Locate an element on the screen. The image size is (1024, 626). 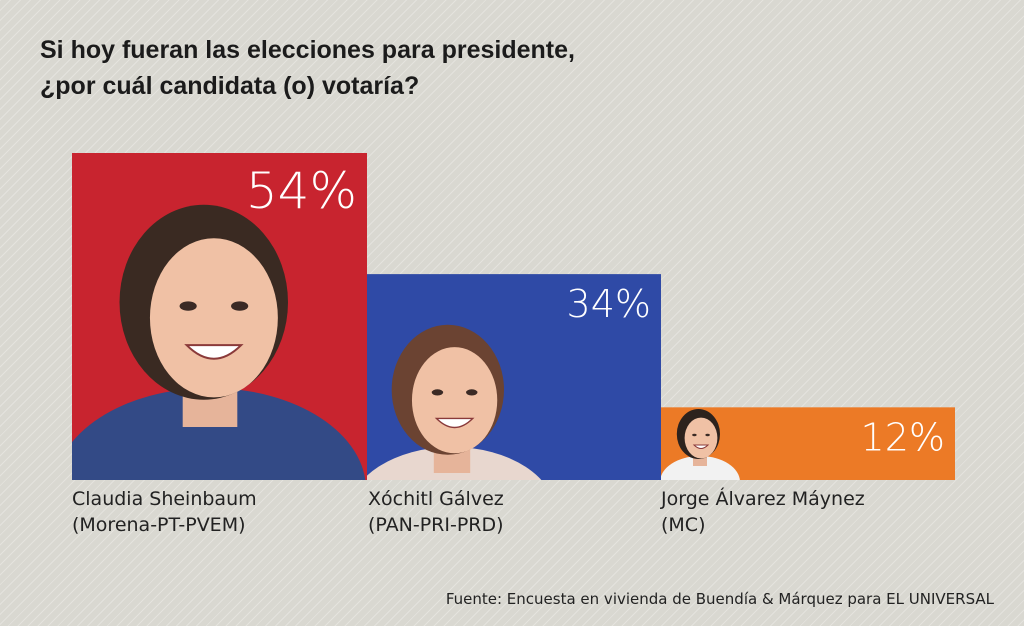
portrait-alvarez-maynez is located at coordinates (700, 445).